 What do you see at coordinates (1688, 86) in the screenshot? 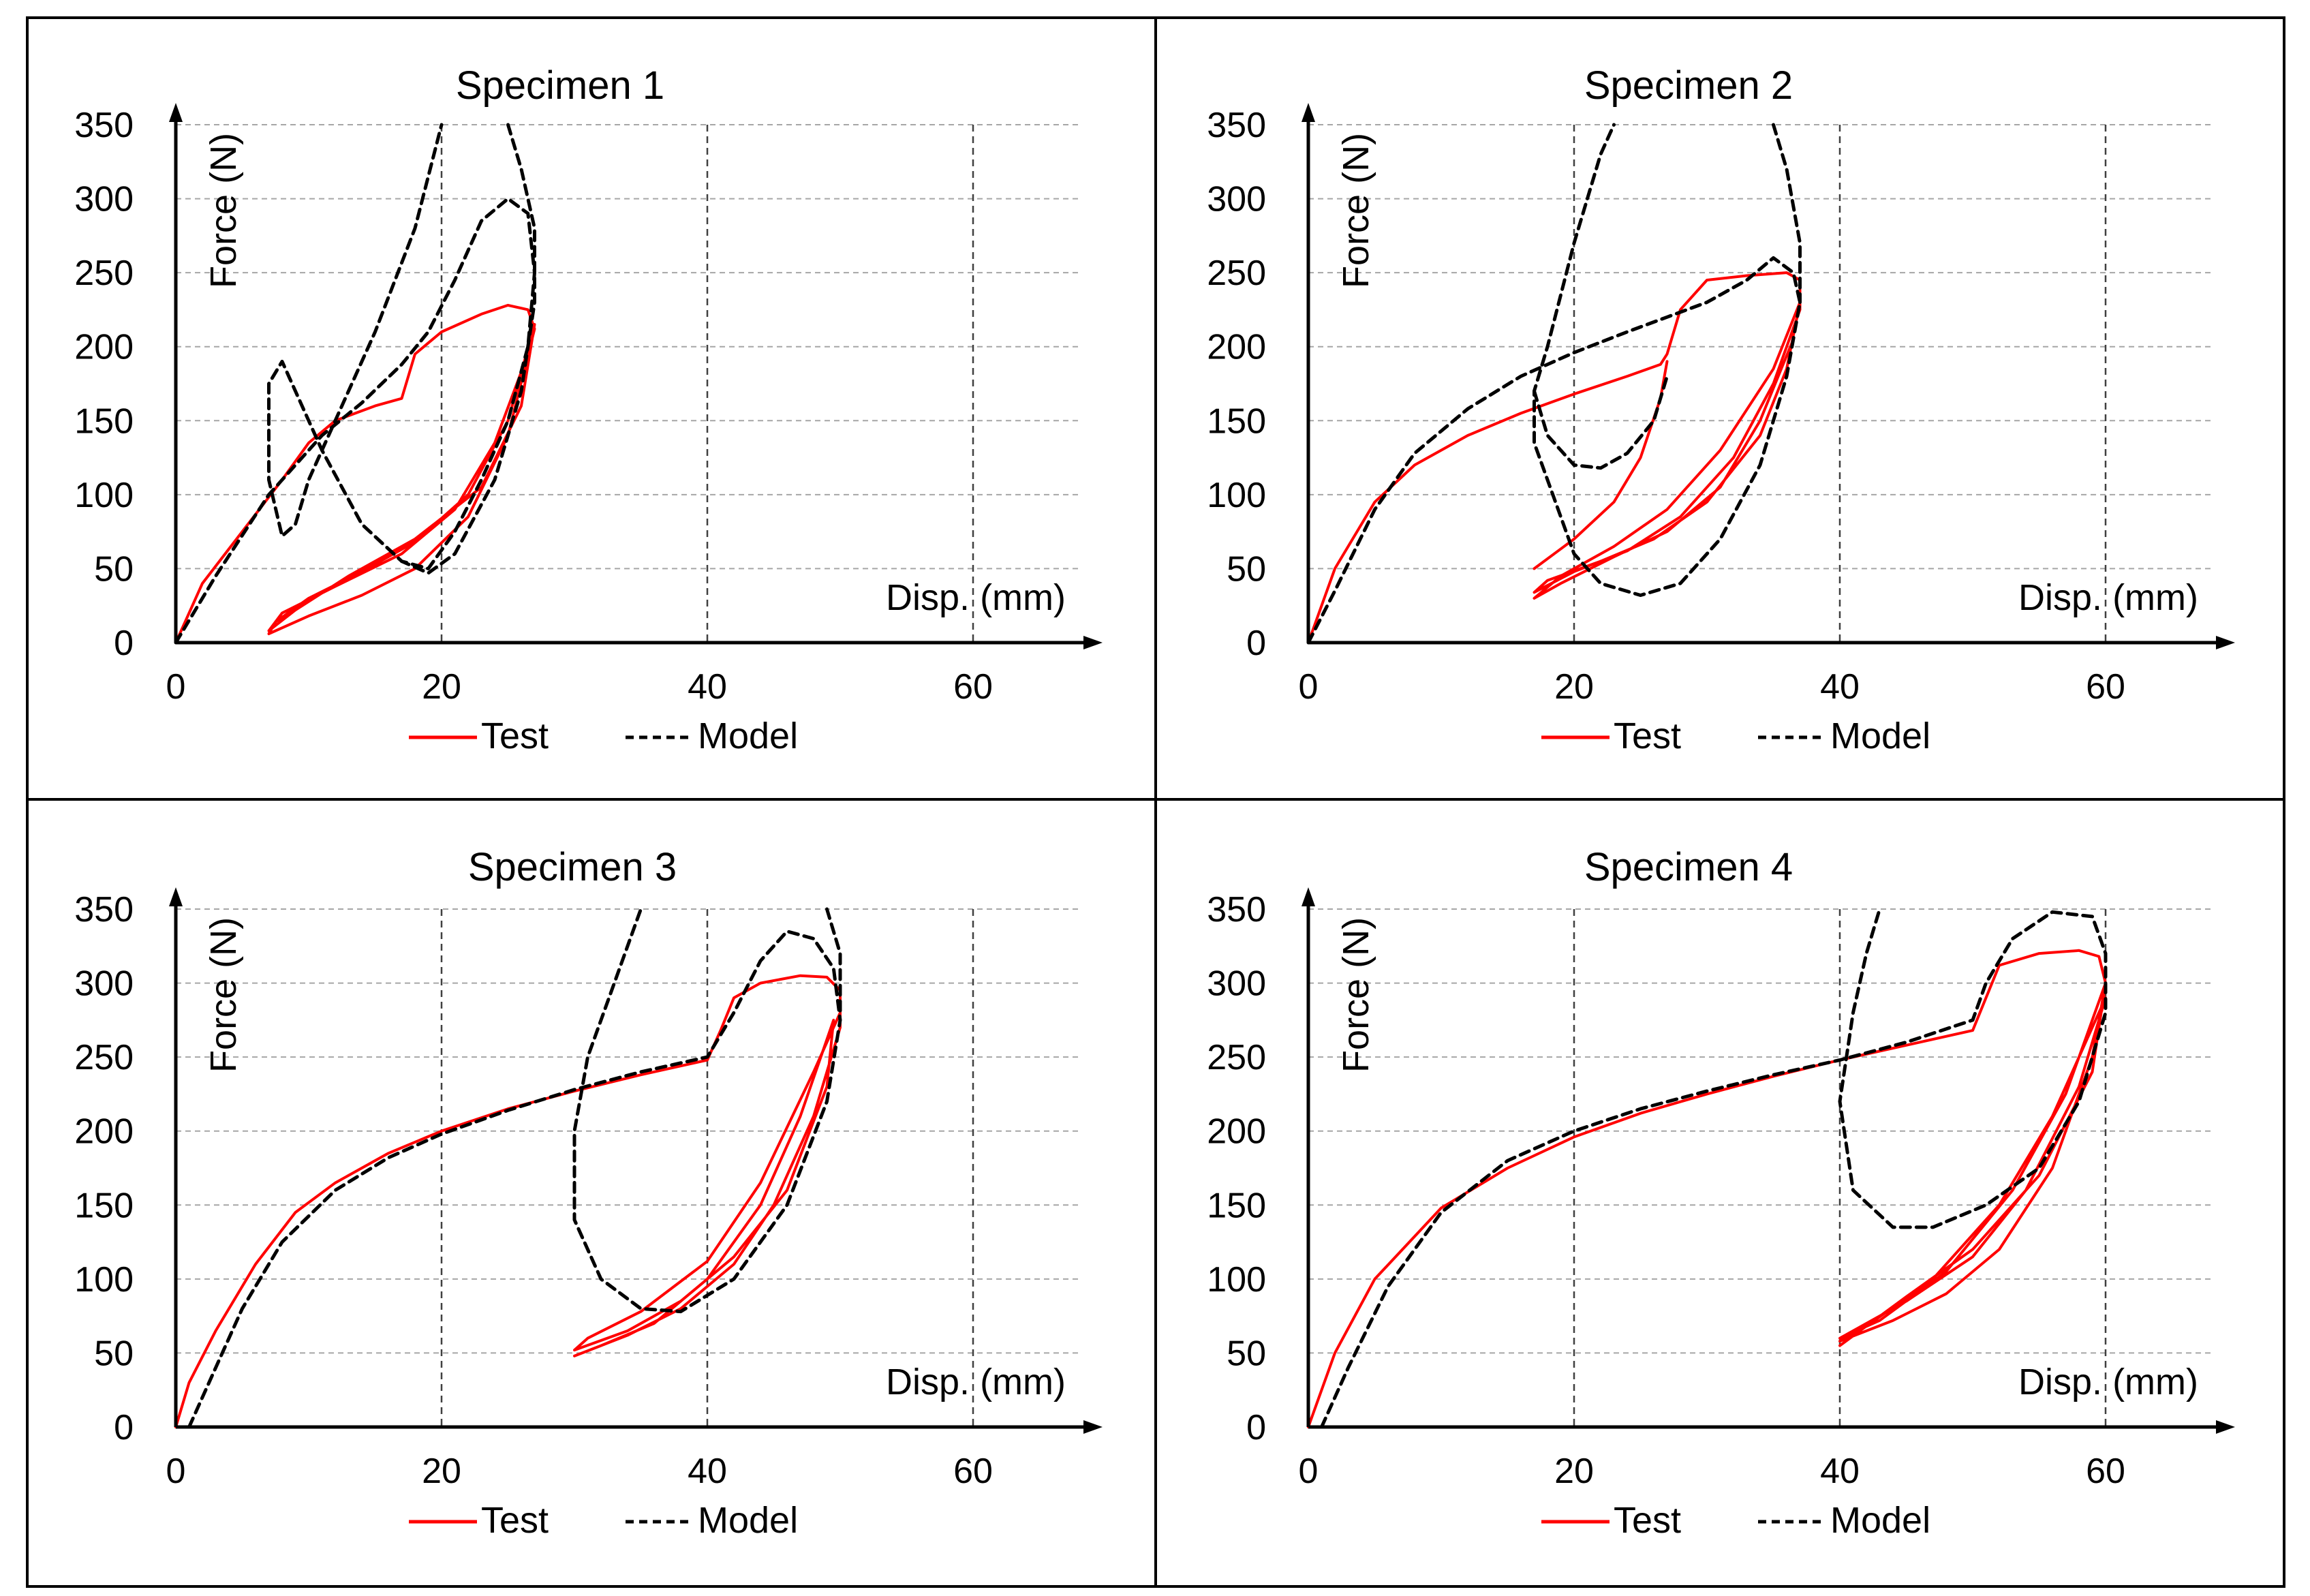
I see `chart-title: Specimen 2` at bounding box center [1688, 86].